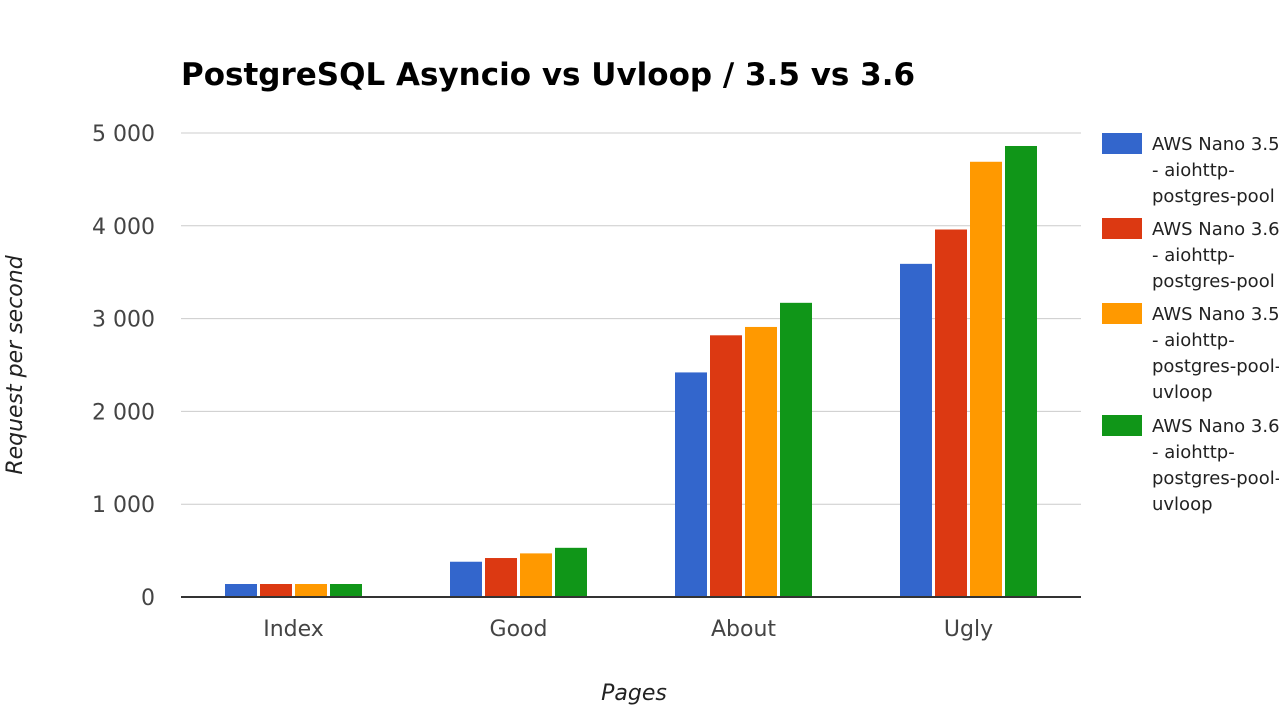  What do you see at coordinates (743, 629) in the screenshot?
I see `x-tick-label: About` at bounding box center [743, 629].